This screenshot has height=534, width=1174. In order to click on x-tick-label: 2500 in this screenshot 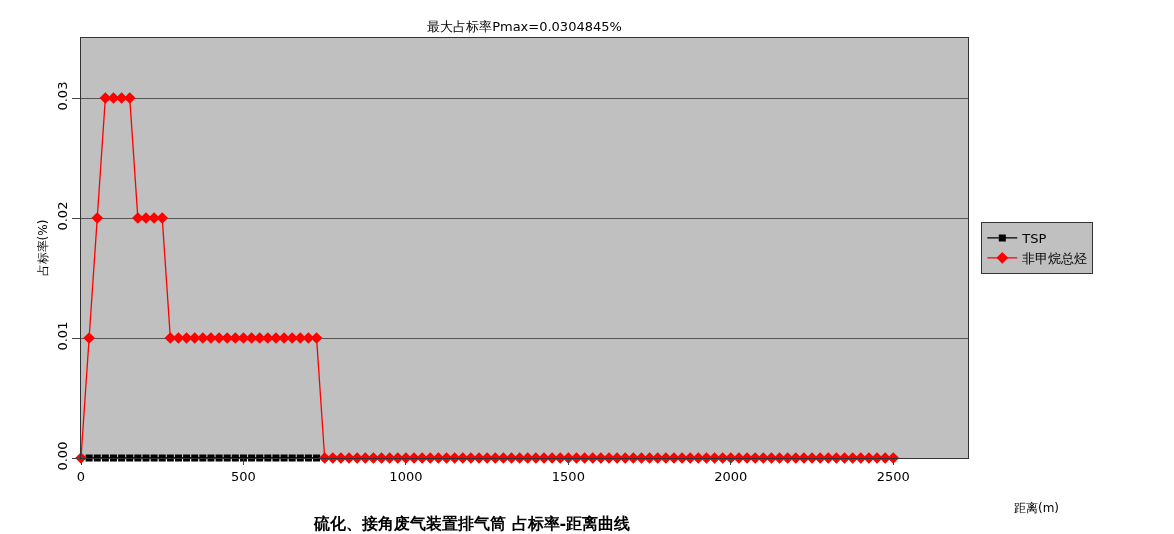, I will do `click(893, 476)`.